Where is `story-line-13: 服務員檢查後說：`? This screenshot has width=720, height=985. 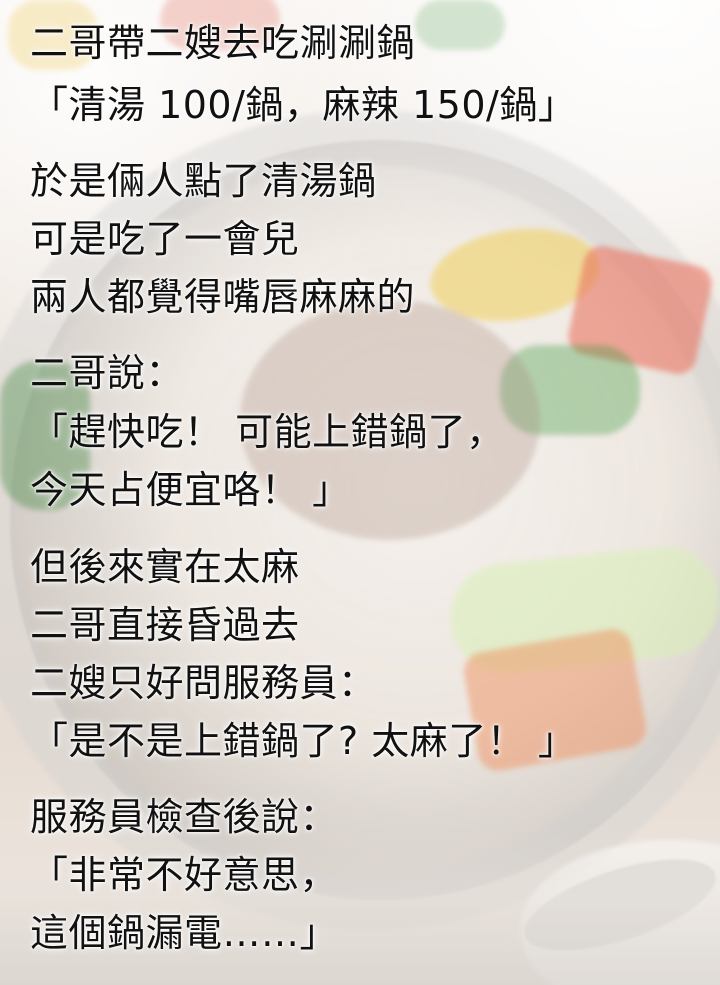 story-line-13: 服務員檢查後說： is located at coordinates (184, 817).